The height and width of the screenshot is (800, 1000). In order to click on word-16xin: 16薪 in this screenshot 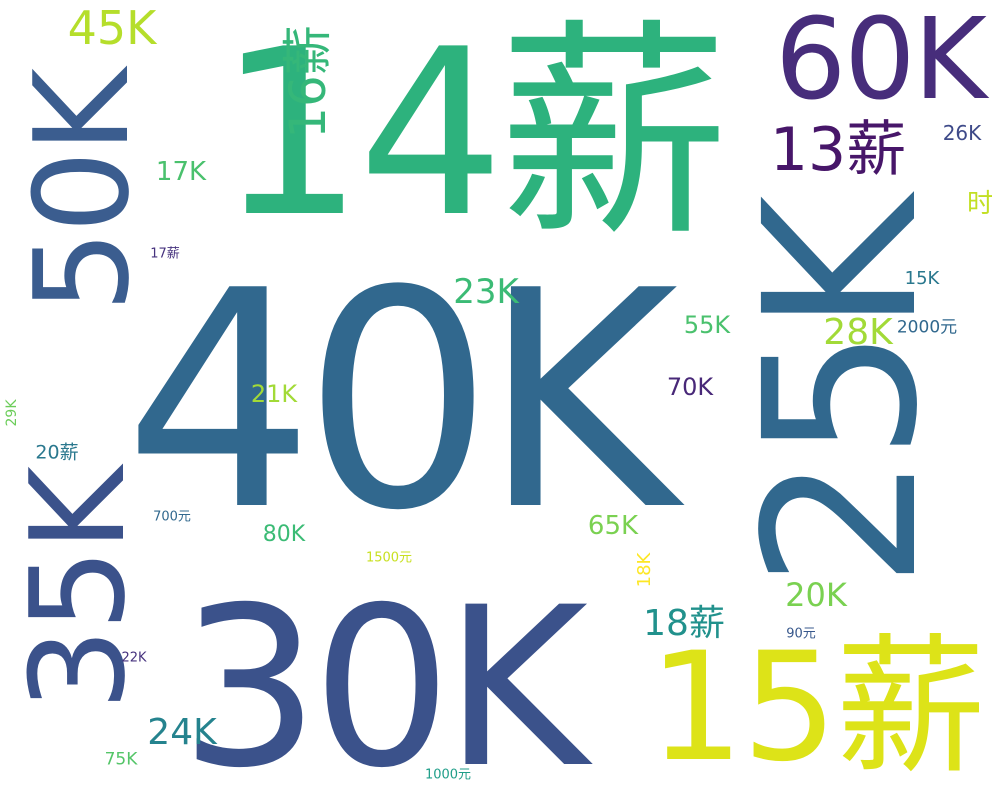, I will do `click(308, 82)`.